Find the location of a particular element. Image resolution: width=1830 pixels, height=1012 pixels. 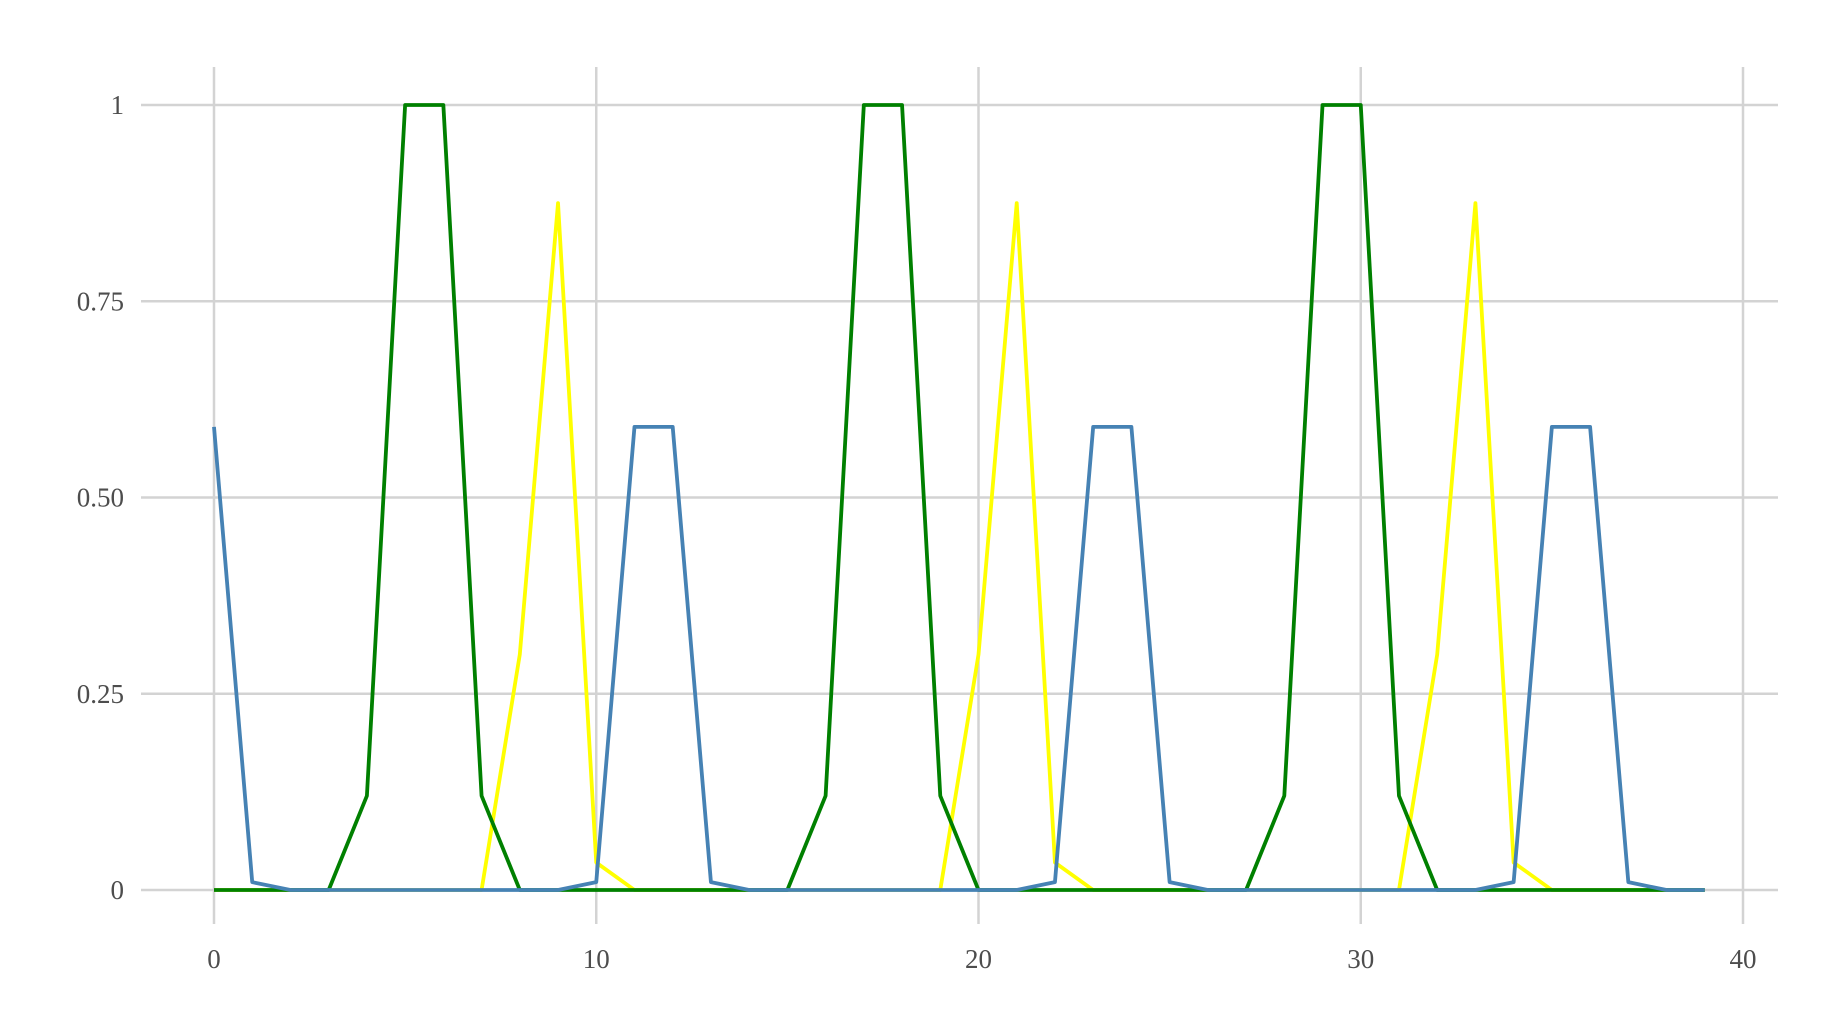

x-tick-label: 30 is located at coordinates (1360, 959).